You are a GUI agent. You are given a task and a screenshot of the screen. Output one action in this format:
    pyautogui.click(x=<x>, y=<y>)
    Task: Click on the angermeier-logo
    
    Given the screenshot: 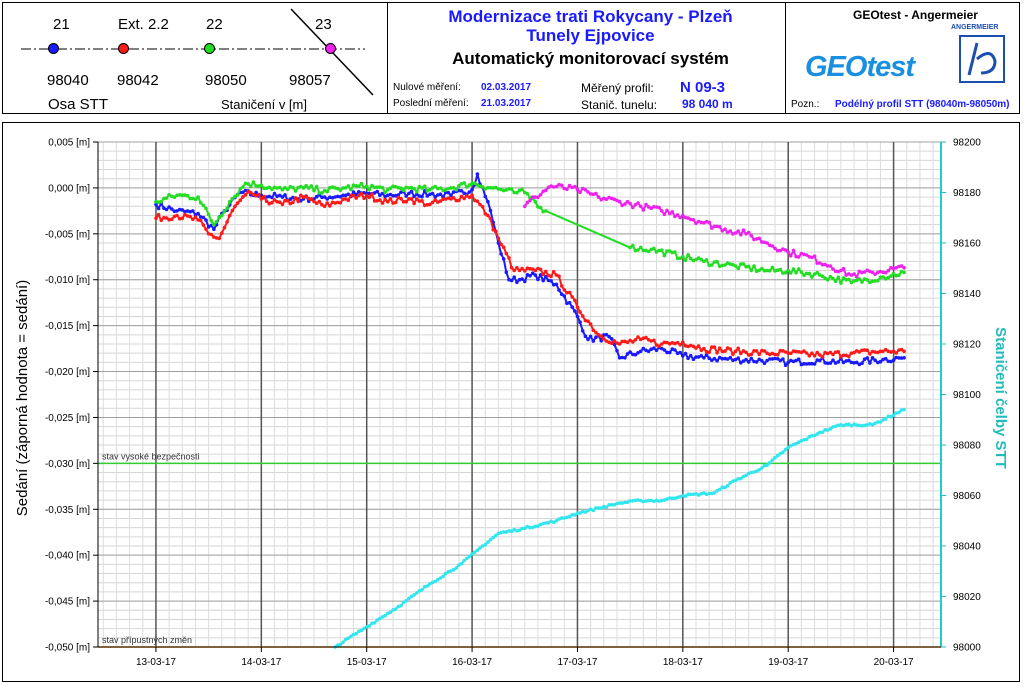 What is the action you would take?
    pyautogui.click(x=982, y=59)
    